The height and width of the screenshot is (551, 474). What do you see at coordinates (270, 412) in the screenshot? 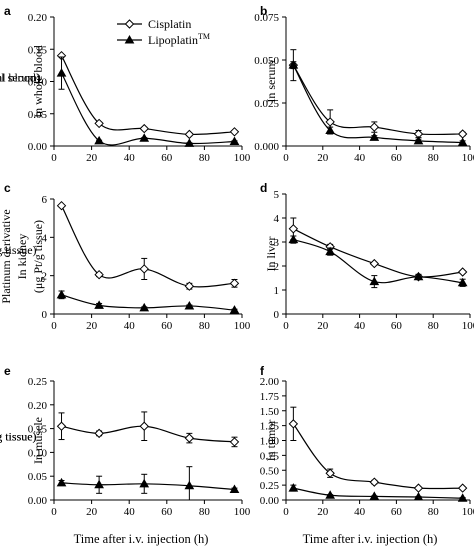
I see `y-tick-label: 1.50` at bounding box center [270, 412].